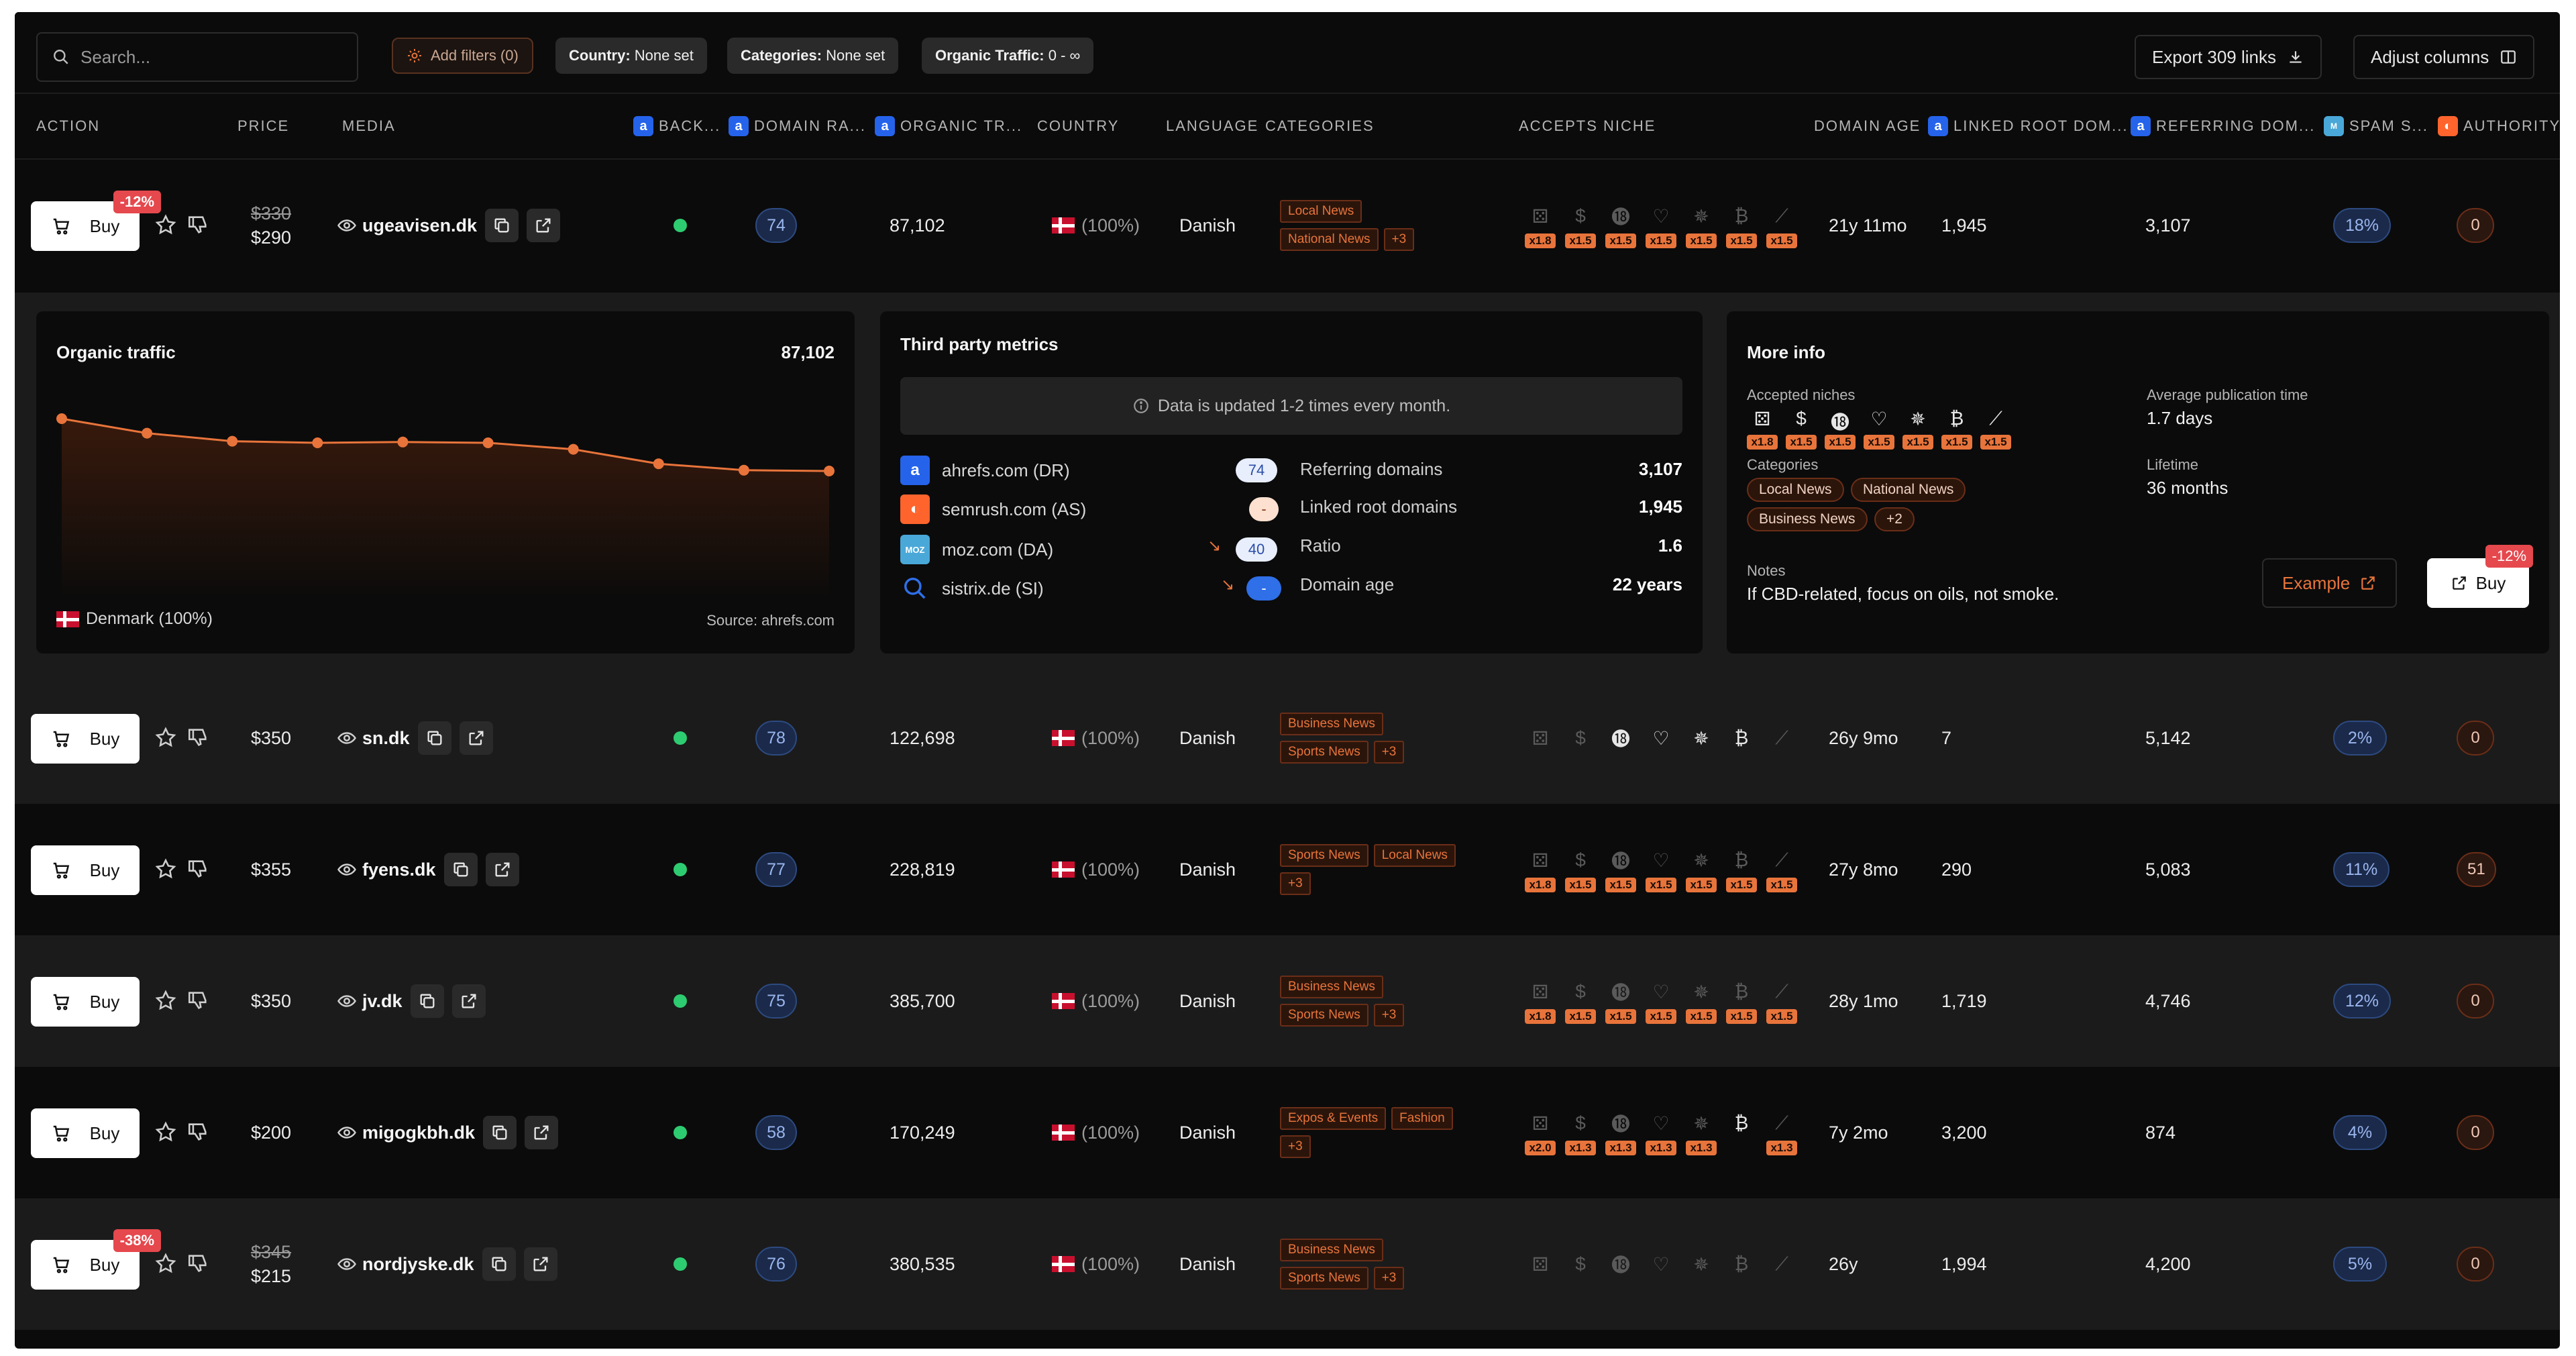 Image resolution: width=2576 pixels, height=1356 pixels. Describe the element at coordinates (68, 125) in the screenshot. I see `col-action: ACTION` at that location.